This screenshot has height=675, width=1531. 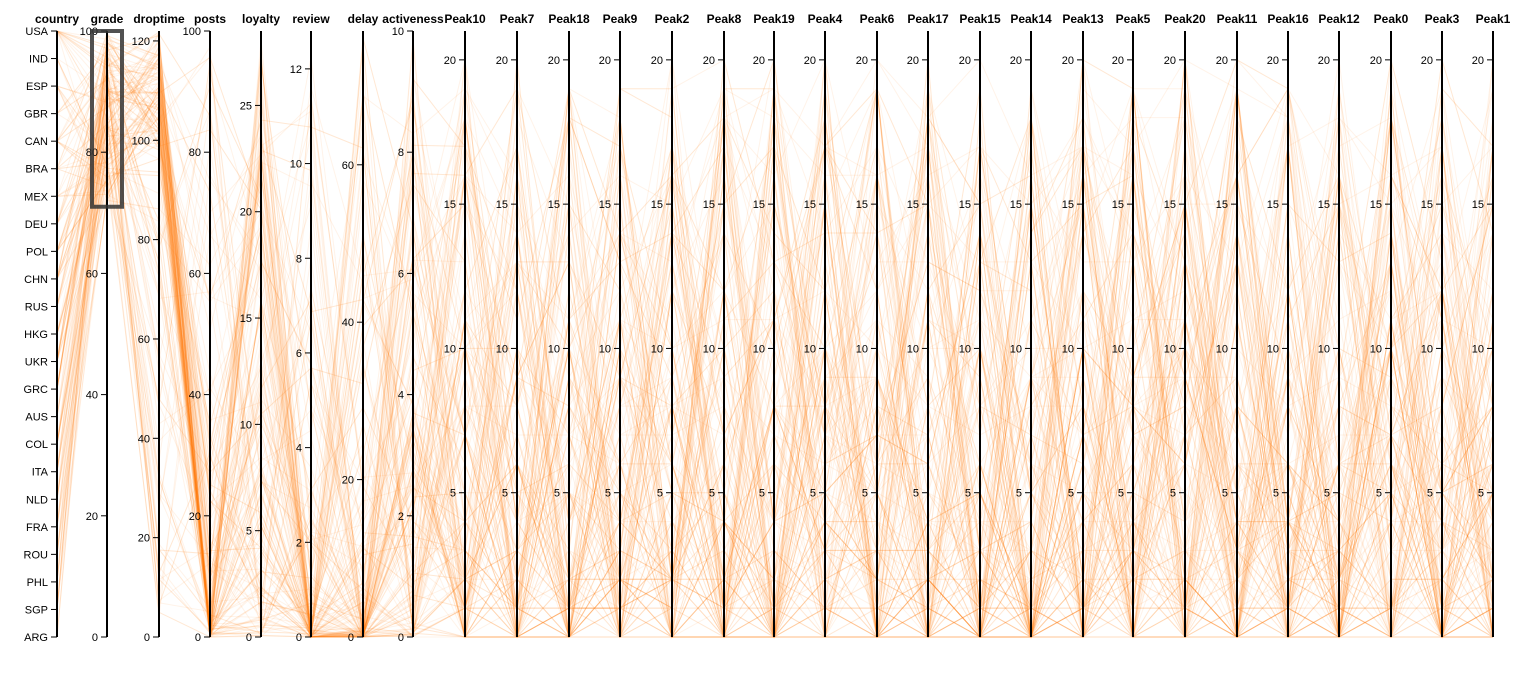 I want to click on tick-label: FRA, so click(x=37, y=528).